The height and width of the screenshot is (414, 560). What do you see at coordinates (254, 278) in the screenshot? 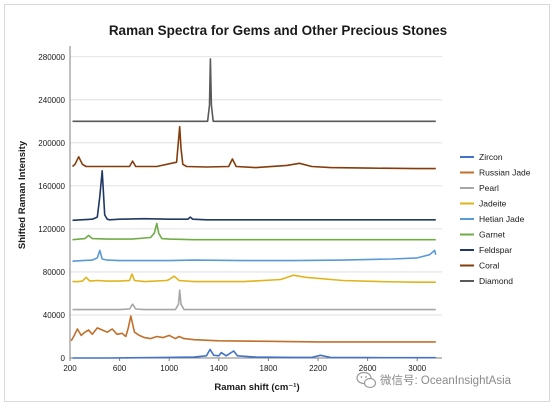
I see `series-jadeite` at bounding box center [254, 278].